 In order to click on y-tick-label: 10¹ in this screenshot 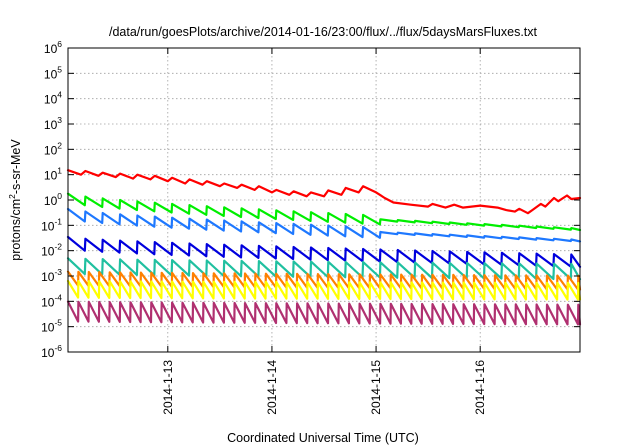, I will do `click(53, 174)`.